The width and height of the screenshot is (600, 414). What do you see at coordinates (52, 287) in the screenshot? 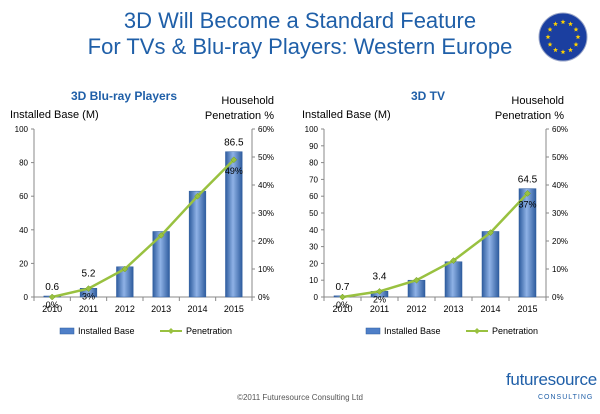
I see `bar-value-label: 0.6` at bounding box center [52, 287].